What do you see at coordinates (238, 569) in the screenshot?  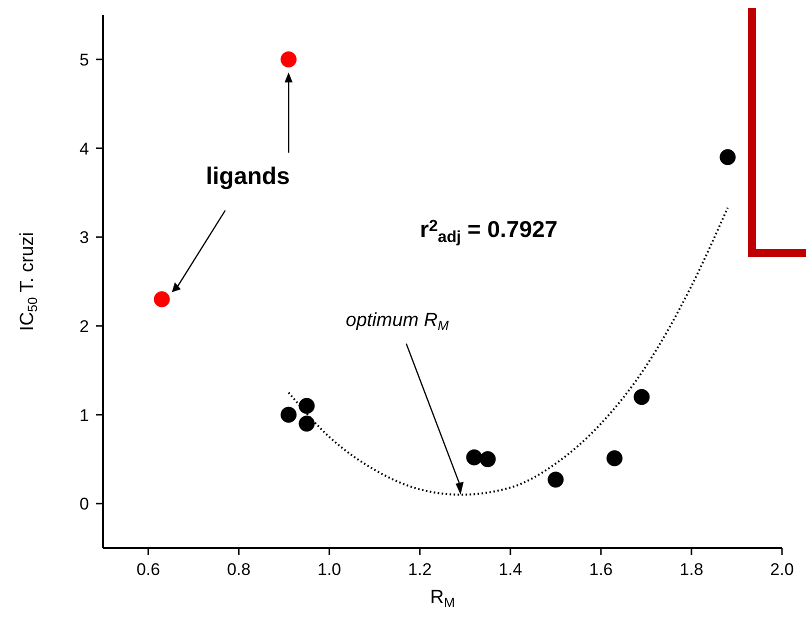 I see `x-tick-label: 0.8` at bounding box center [238, 569].